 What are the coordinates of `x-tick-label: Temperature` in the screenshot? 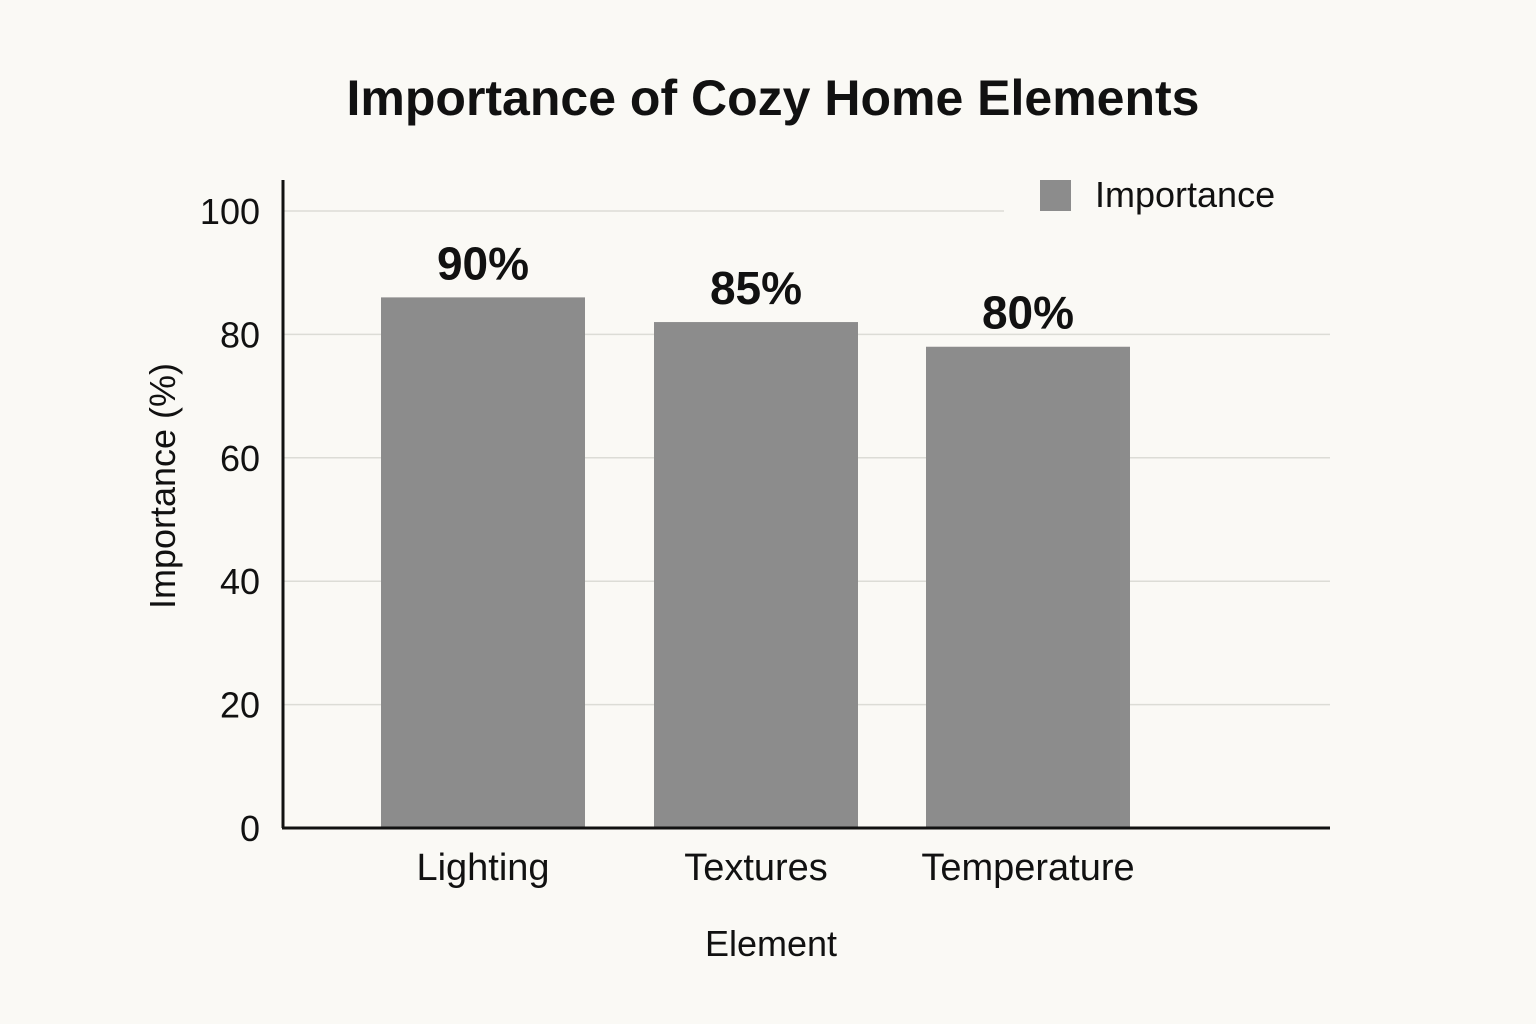 It's located at (1027, 868).